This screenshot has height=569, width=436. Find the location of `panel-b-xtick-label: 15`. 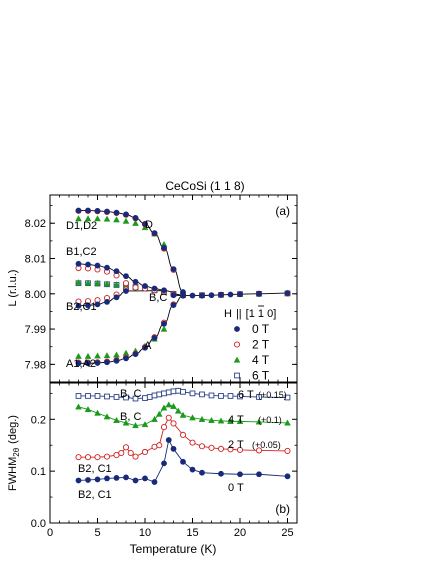

panel-b-xtick-label: 15 is located at coordinates (192, 533).